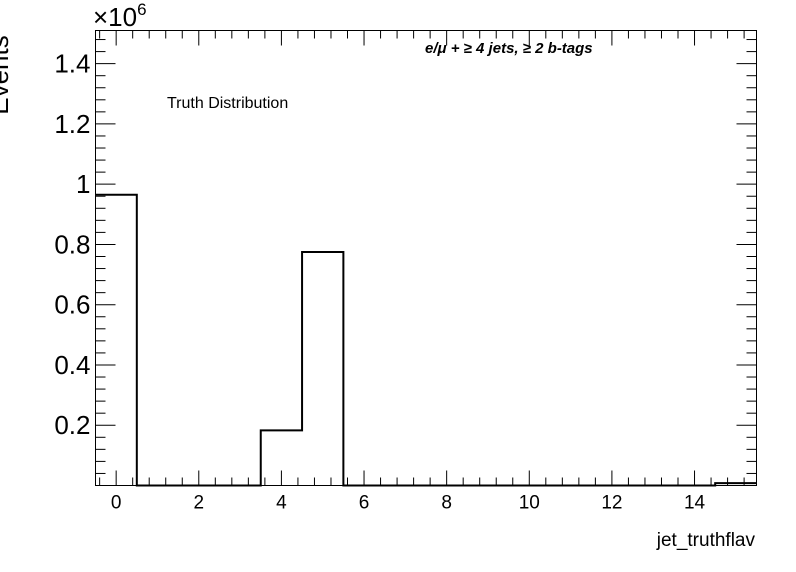  Describe the element at coordinates (141, 9) in the screenshot. I see `y-multiplier-exponent: 6` at that location.